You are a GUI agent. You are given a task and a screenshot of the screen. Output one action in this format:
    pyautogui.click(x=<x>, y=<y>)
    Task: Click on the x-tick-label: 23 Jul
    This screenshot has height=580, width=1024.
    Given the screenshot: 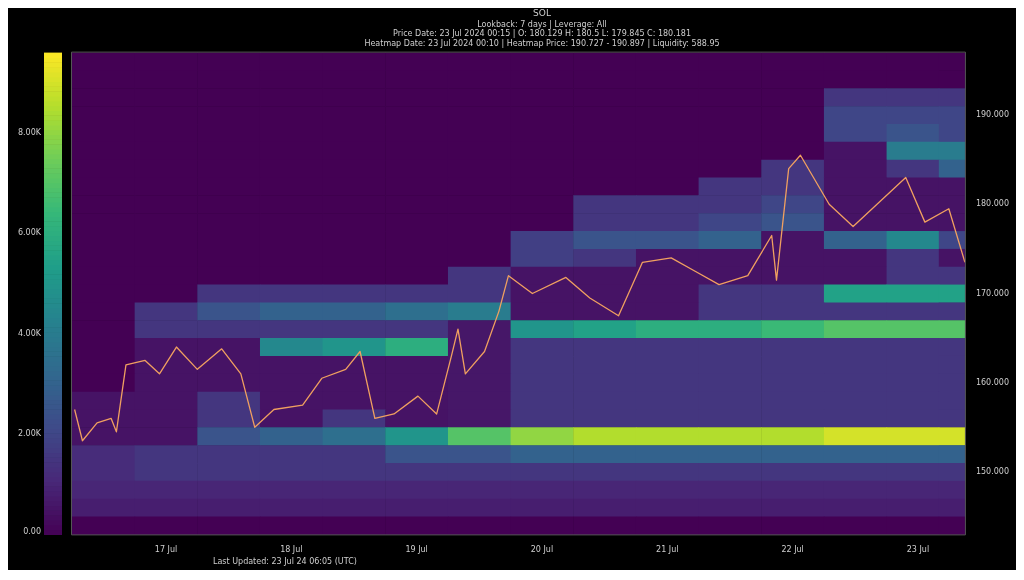 What is the action you would take?
    pyautogui.click(x=918, y=550)
    